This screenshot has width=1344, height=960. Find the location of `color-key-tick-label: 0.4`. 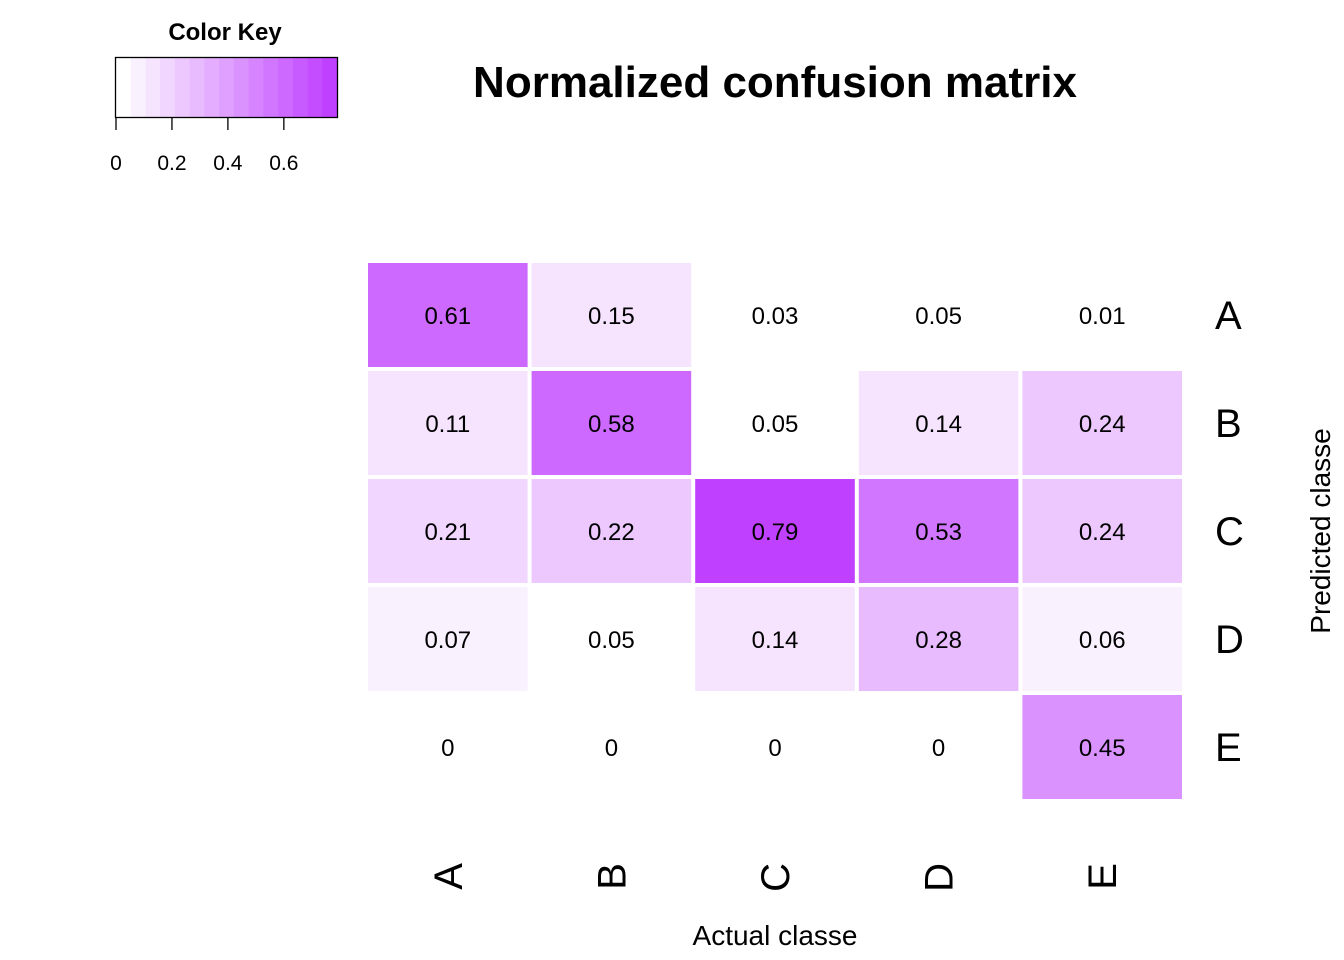

color-key-tick-label: 0.4 is located at coordinates (228, 163).